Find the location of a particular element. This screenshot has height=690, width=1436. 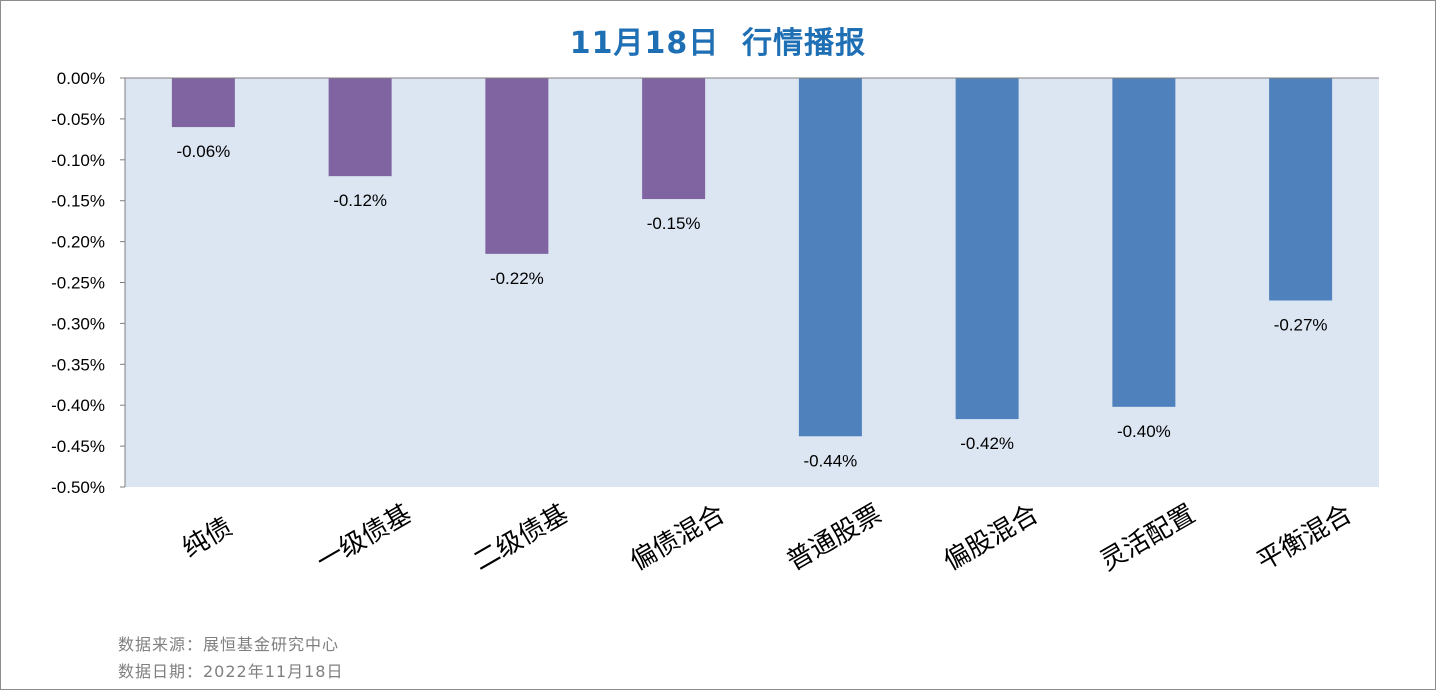

y-tick-label: 0.00% is located at coordinates (81, 78).